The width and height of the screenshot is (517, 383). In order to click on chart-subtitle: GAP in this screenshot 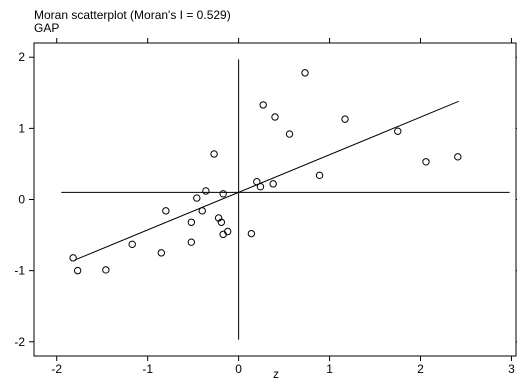, I will do `click(47, 28)`.